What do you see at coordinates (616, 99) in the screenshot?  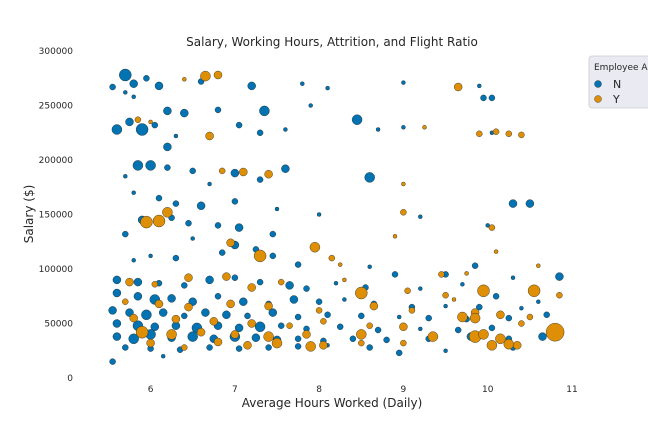 I see `legend-label-y: Y` at bounding box center [616, 99].